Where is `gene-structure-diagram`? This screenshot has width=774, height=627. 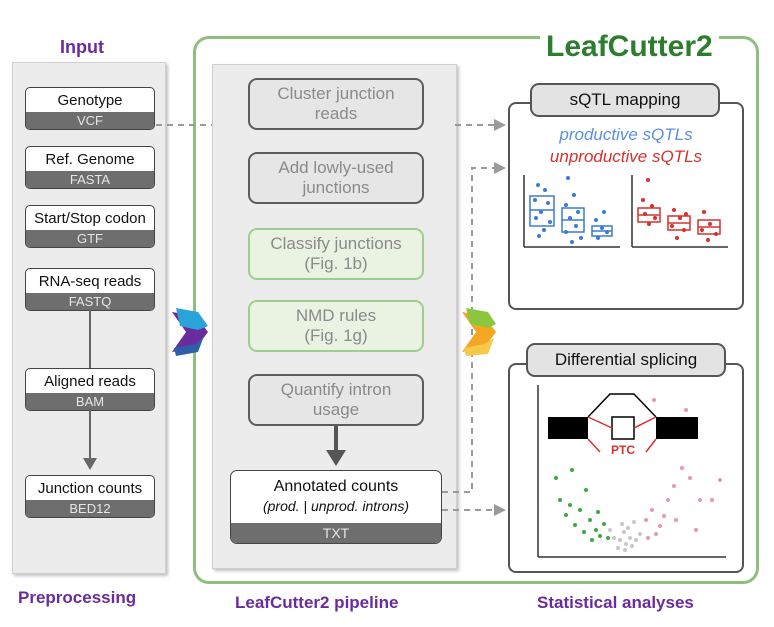
gene-structure-diagram is located at coordinates (623, 423).